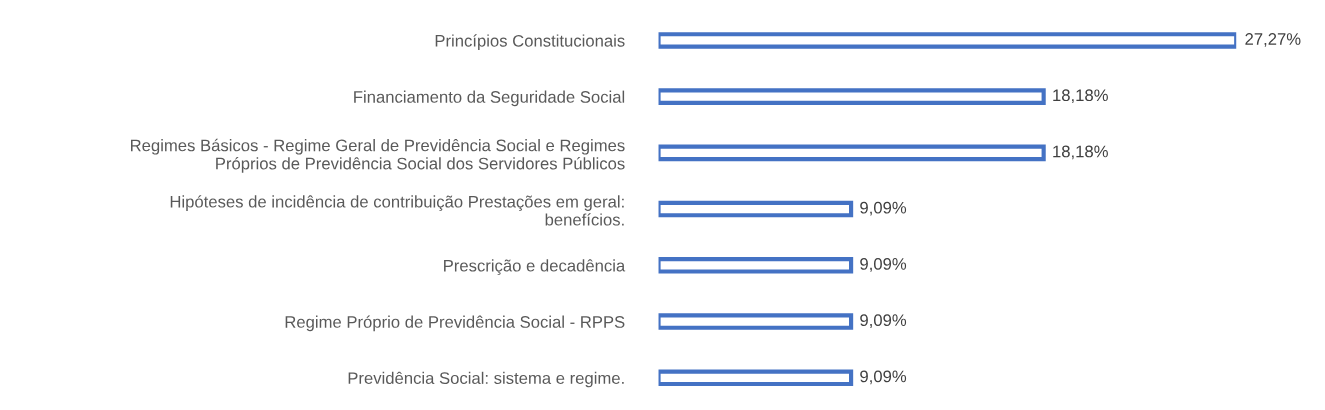  What do you see at coordinates (1273, 40) in the screenshot?
I see `data-label: 27,27%` at bounding box center [1273, 40].